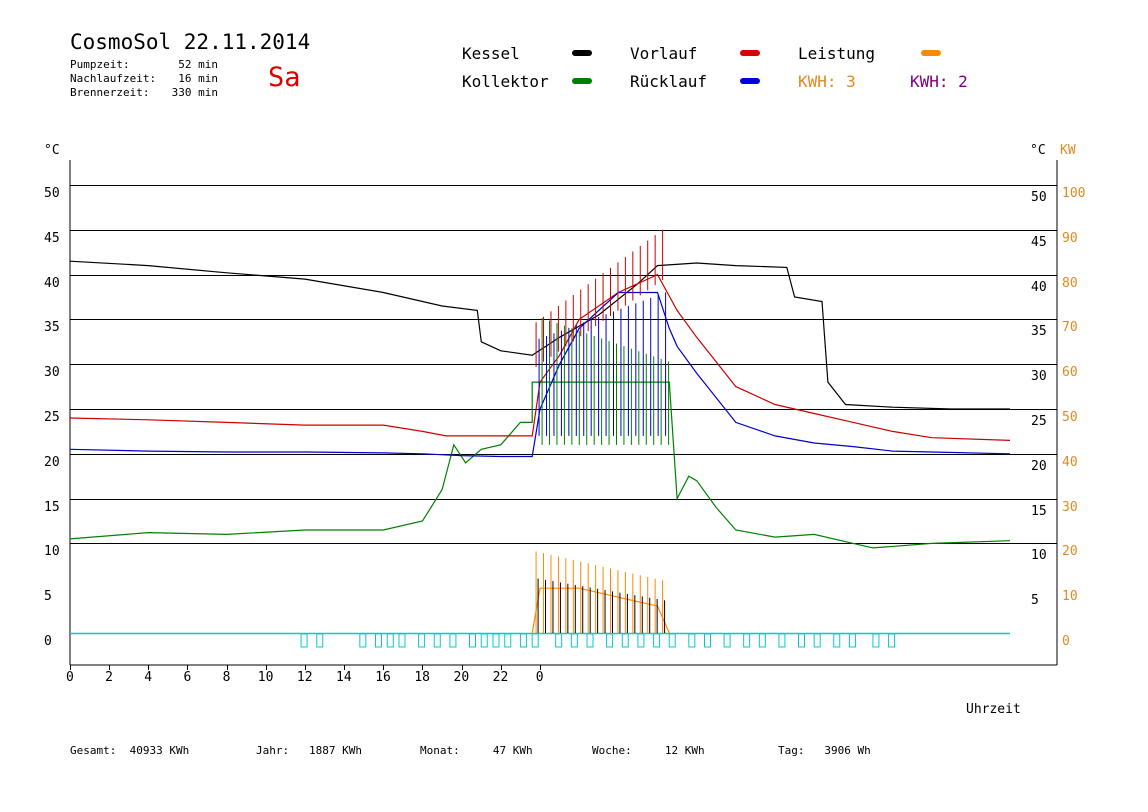  Describe the element at coordinates (1039, 556) in the screenshot. I see `right-tick-label: 10` at that location.